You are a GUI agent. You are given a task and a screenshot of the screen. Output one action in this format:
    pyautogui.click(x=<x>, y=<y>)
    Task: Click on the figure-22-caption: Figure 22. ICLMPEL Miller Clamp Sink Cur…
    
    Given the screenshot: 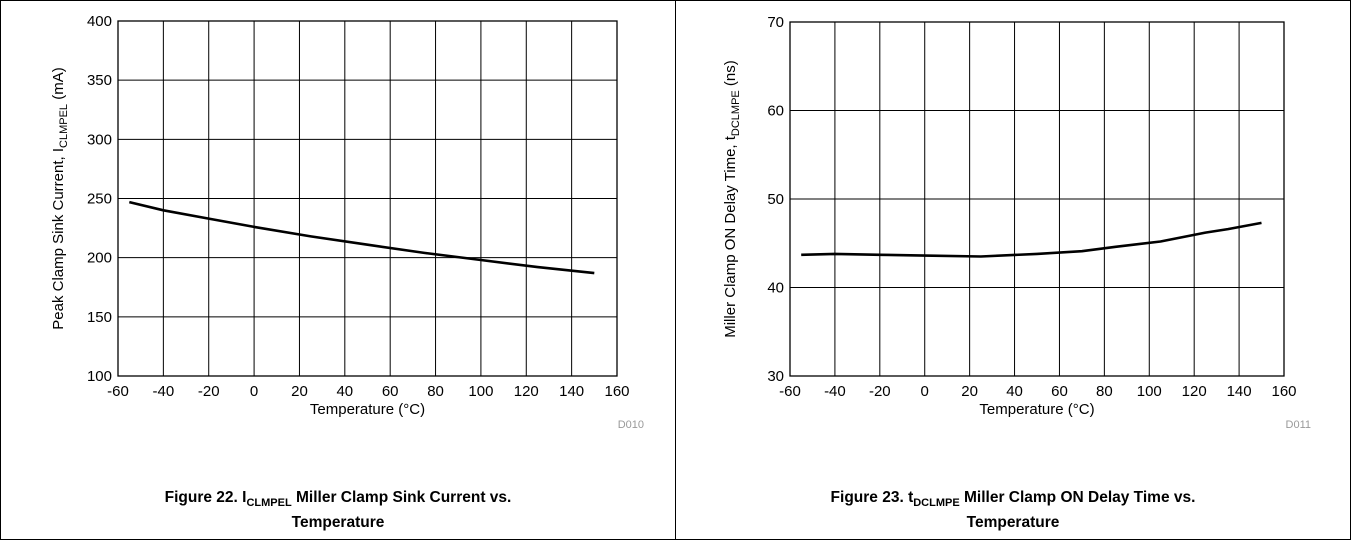 What is the action you would take?
    pyautogui.click(x=338, y=510)
    